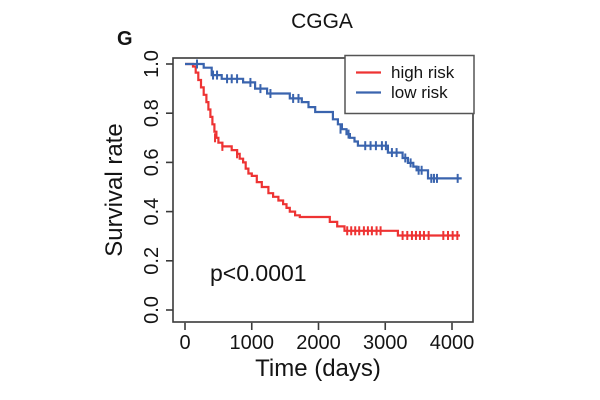  What do you see at coordinates (419, 92) in the screenshot?
I see `legend-label-low-risk: low risk` at bounding box center [419, 92].